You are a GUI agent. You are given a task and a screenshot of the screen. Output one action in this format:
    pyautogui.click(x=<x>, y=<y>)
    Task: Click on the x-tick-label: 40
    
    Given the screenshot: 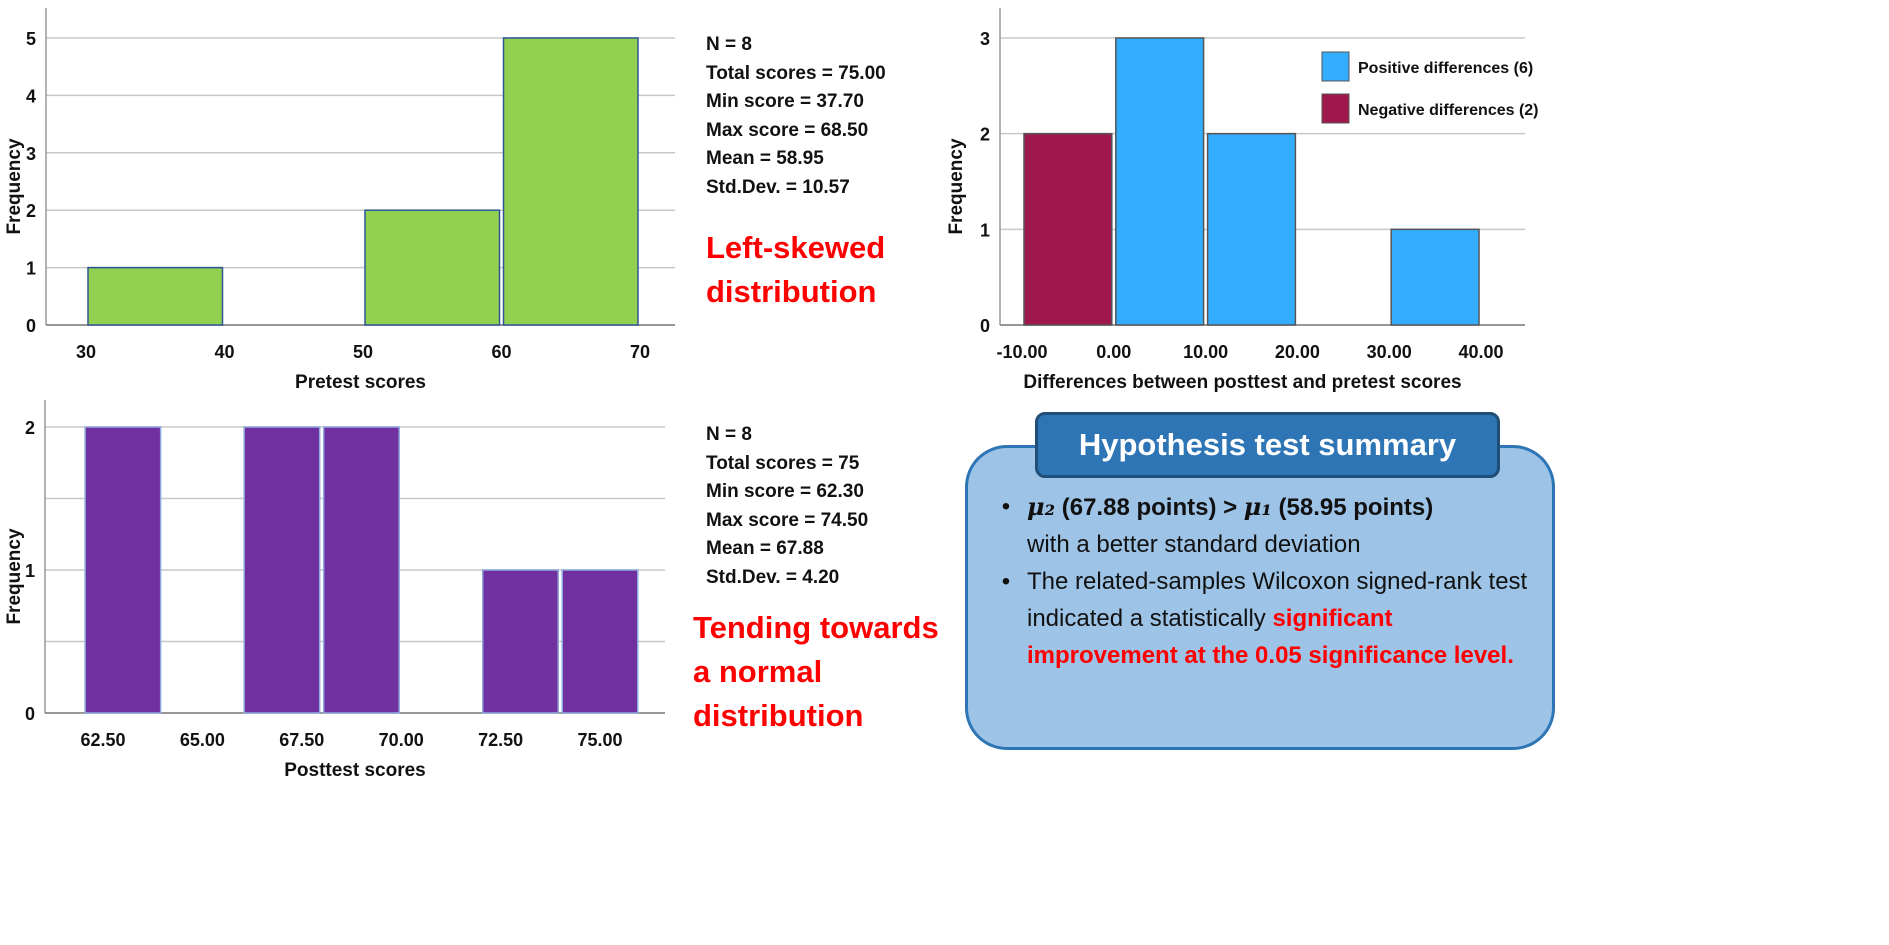 What is the action you would take?
    pyautogui.click(x=224, y=352)
    